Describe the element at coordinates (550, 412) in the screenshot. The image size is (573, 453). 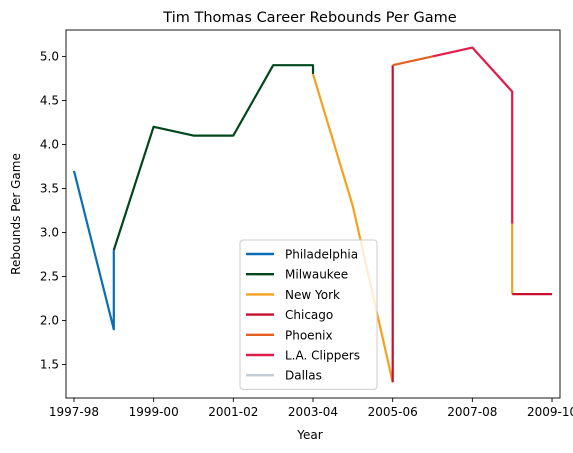
I see `x-tick-label: 2009-10` at that location.